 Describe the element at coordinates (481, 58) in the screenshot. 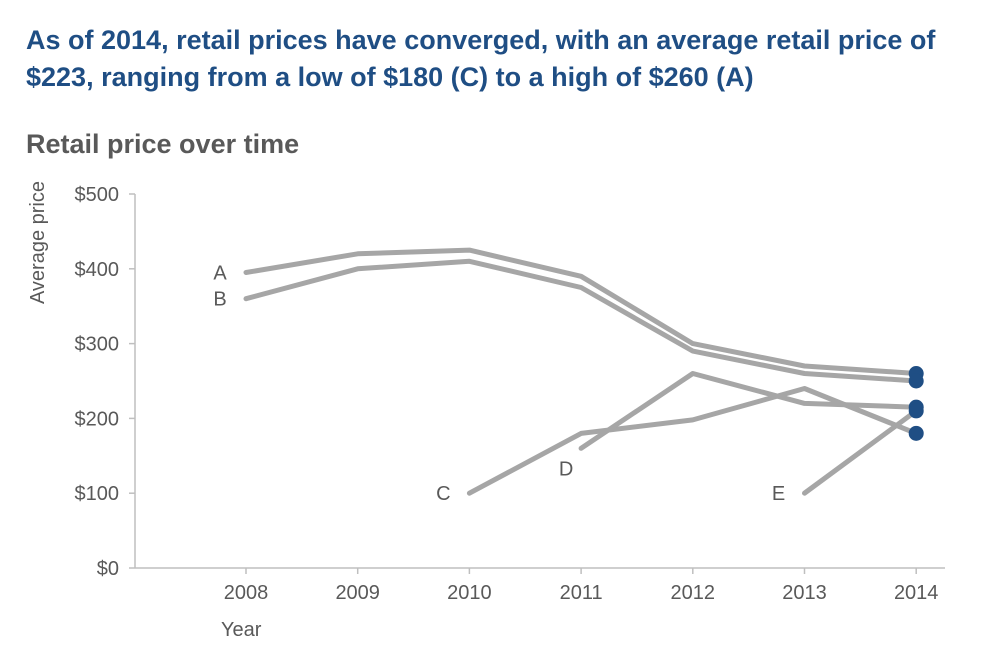

I see `headline-highlight: average retail price of $223` at that location.